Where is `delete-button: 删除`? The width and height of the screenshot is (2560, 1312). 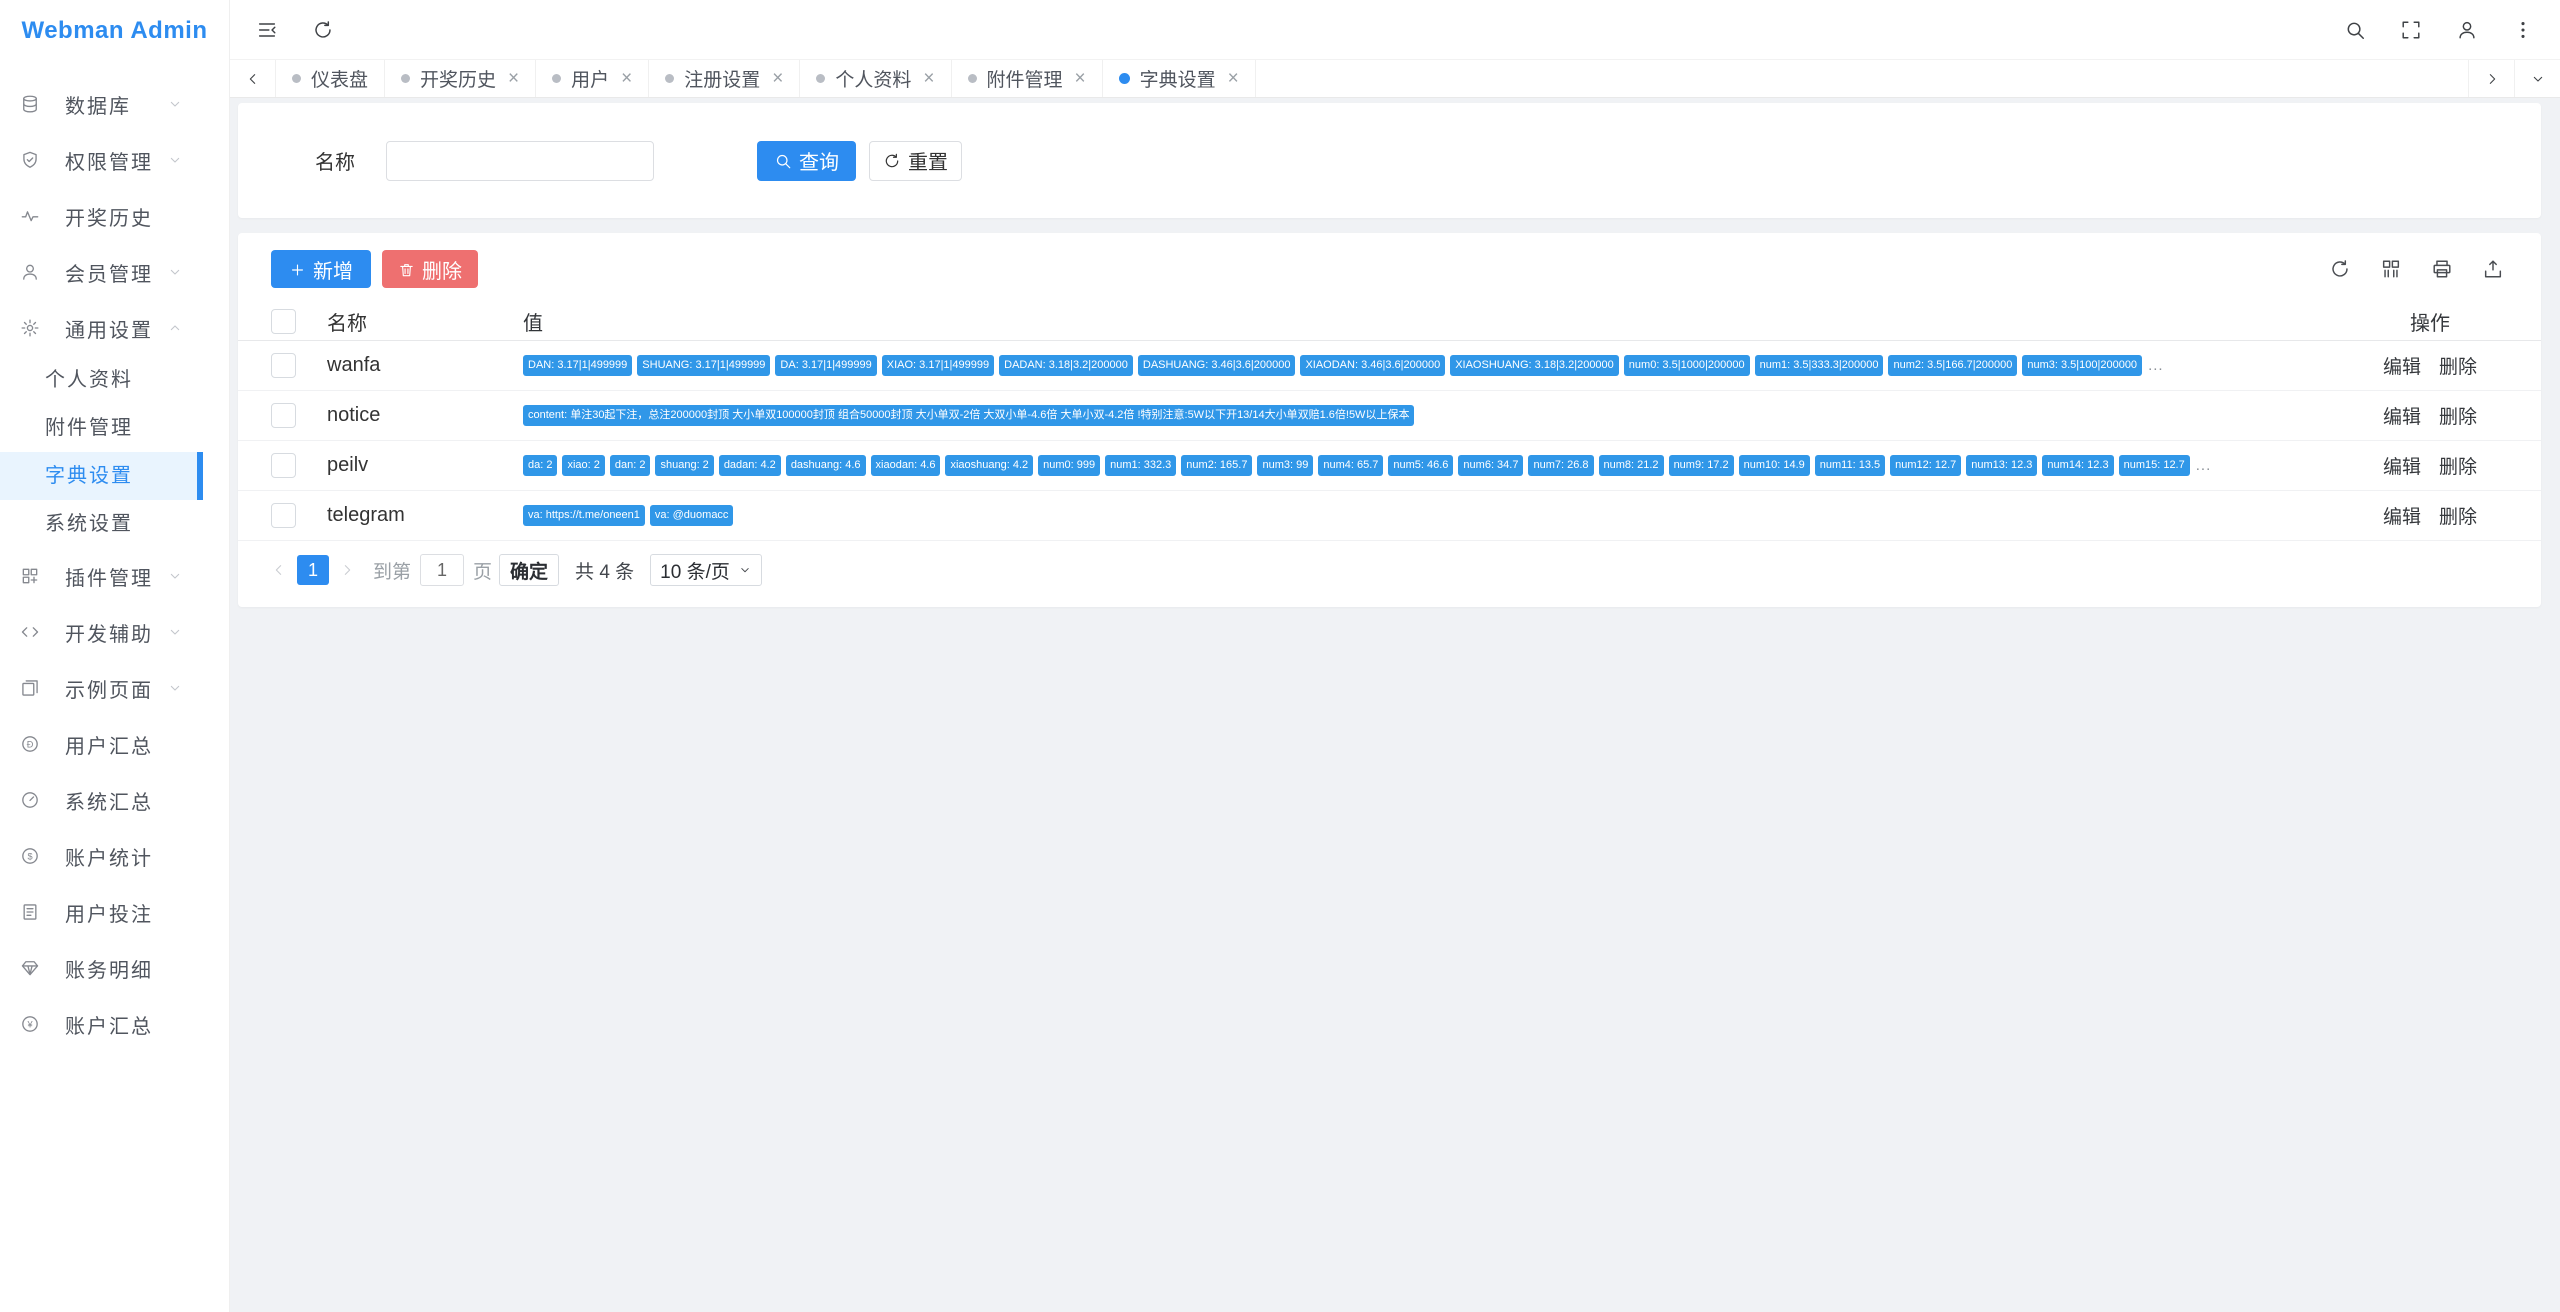
delete-button: 删除 is located at coordinates (430, 269).